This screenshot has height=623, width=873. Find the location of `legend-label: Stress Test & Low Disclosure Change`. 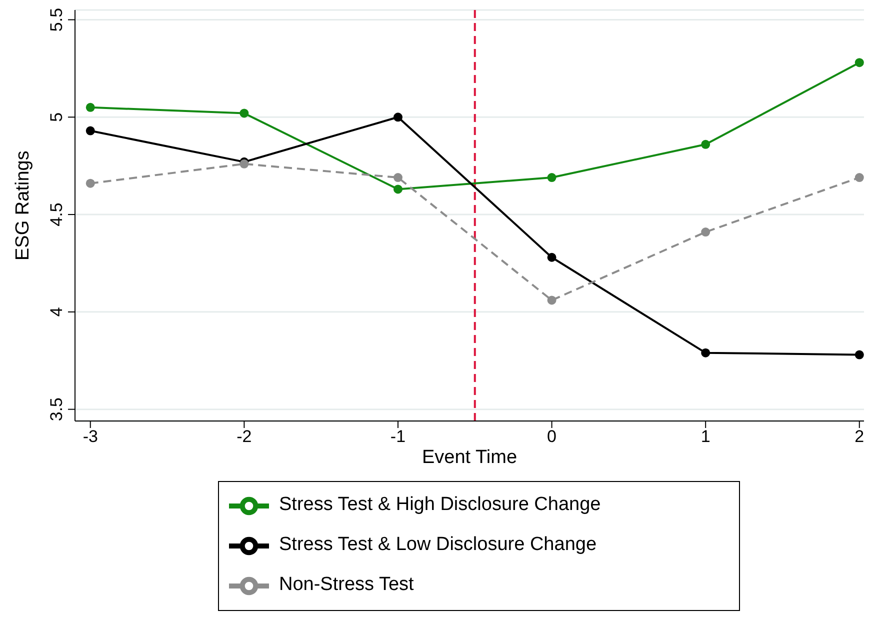

legend-label: Stress Test & Low Disclosure Change is located at coordinates (438, 545).